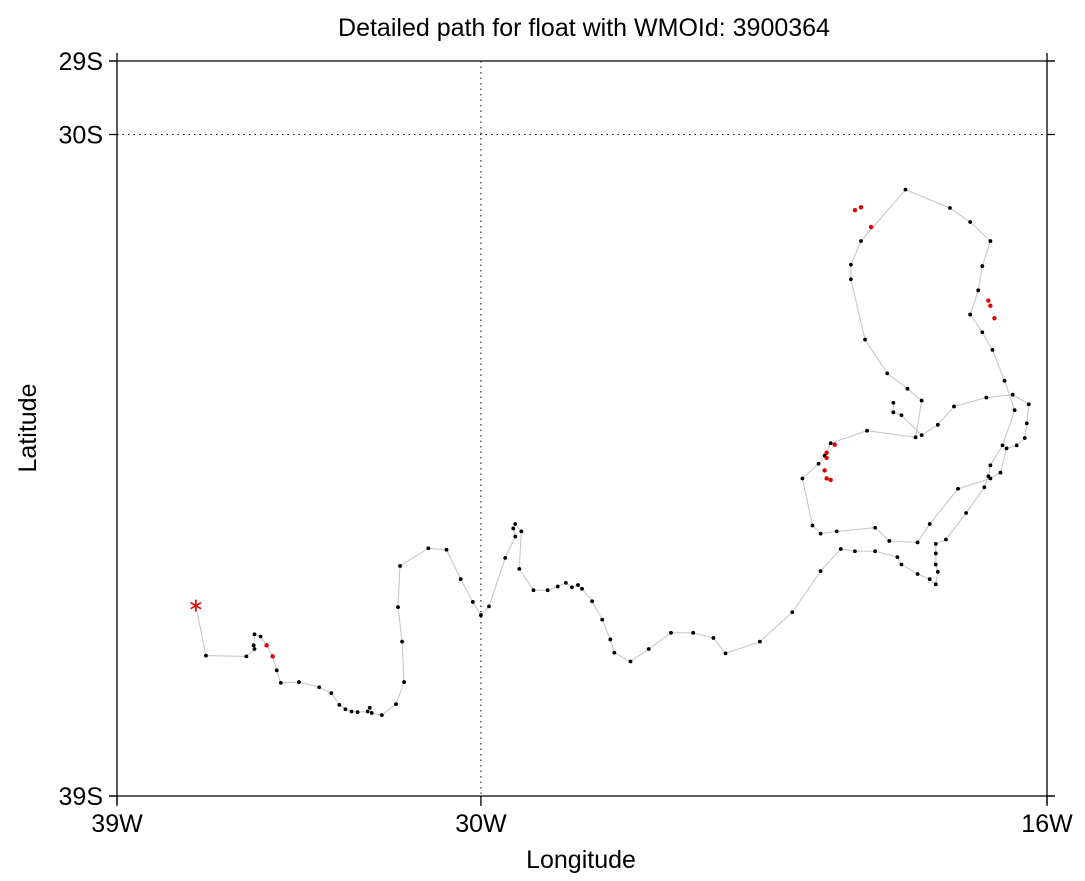 Image resolution: width=1085 pixels, height=881 pixels. What do you see at coordinates (481, 824) in the screenshot?
I see `x-tick-label: 30W` at bounding box center [481, 824].